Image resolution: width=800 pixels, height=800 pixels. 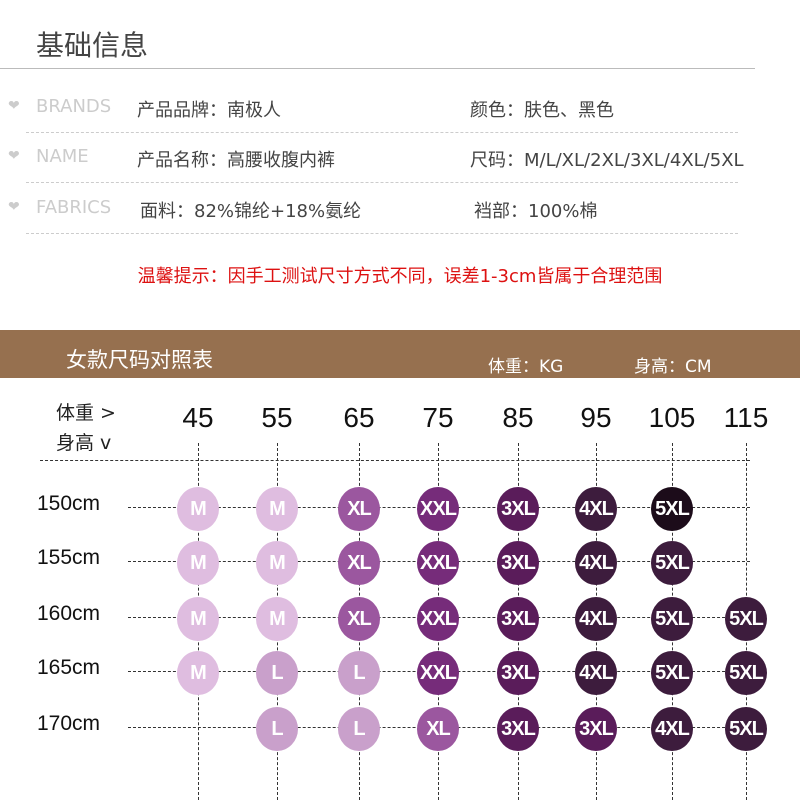 I want to click on weight-column-header: 45, so click(x=198, y=417).